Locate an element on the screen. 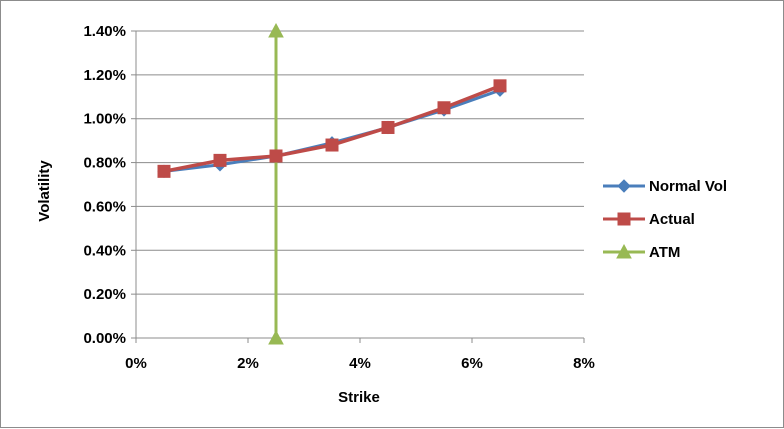  legend-item-normal-vol: Normal Vol is located at coordinates (665, 186).